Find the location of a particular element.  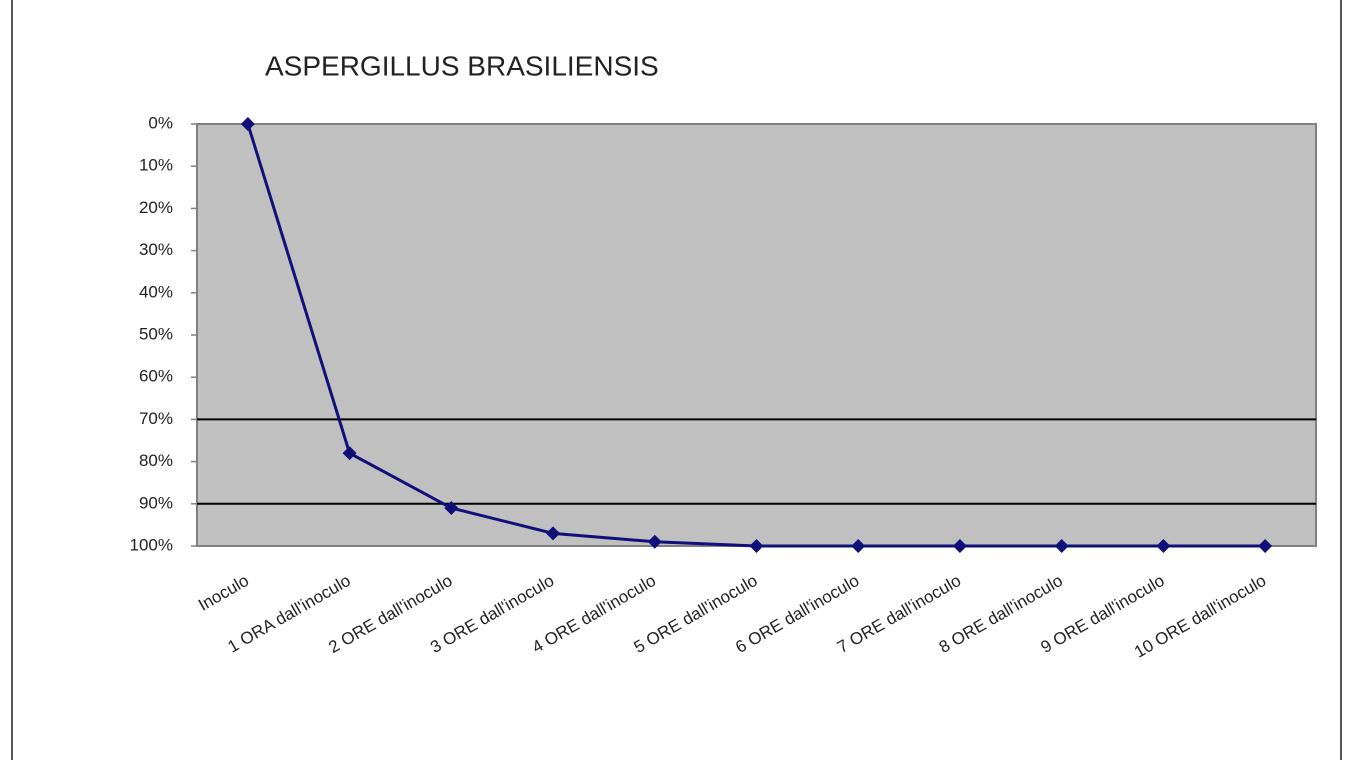

y-tick-label: 60% is located at coordinates (156, 376).